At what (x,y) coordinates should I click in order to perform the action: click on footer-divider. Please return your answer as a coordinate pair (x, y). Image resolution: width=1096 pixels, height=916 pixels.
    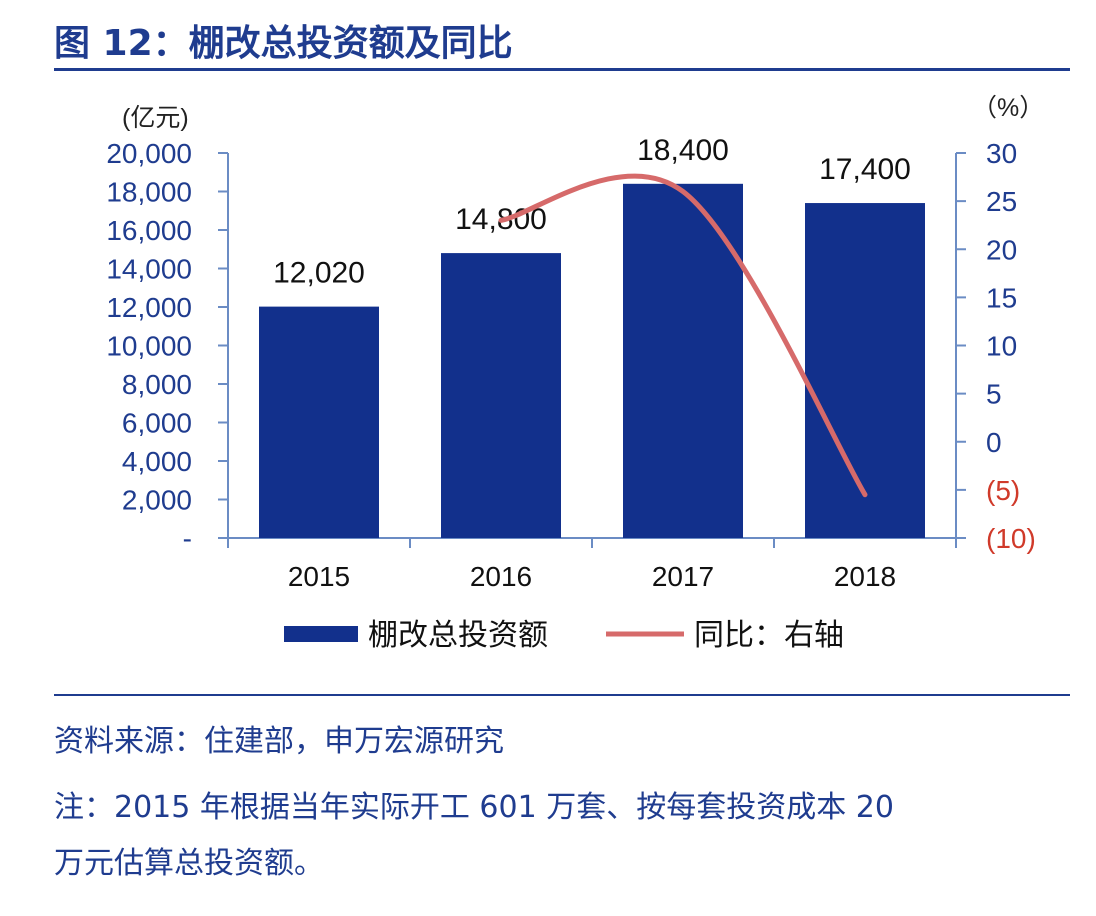
    Looking at the image, I should click on (562, 695).